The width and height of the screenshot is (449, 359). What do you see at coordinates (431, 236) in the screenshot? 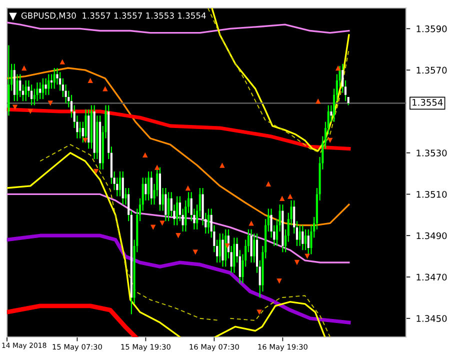
I see `y-tick-label: 1.3490` at bounding box center [431, 236].